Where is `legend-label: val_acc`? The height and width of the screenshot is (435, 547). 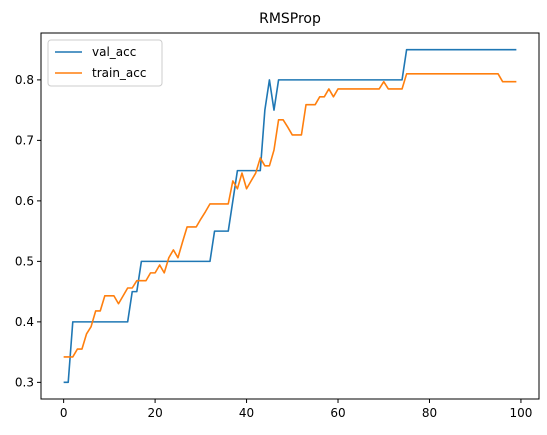
legend-label: val_acc is located at coordinates (114, 52).